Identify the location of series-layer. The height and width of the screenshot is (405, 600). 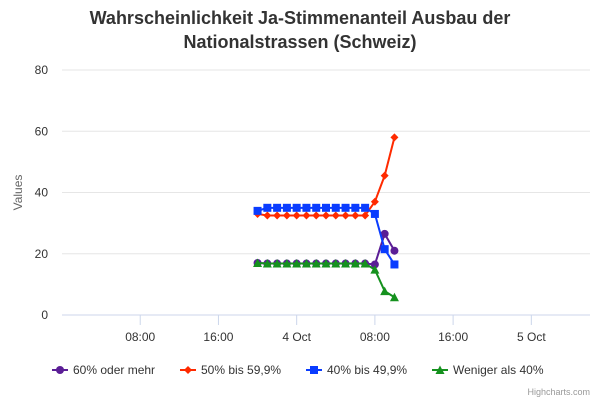
(326, 217).